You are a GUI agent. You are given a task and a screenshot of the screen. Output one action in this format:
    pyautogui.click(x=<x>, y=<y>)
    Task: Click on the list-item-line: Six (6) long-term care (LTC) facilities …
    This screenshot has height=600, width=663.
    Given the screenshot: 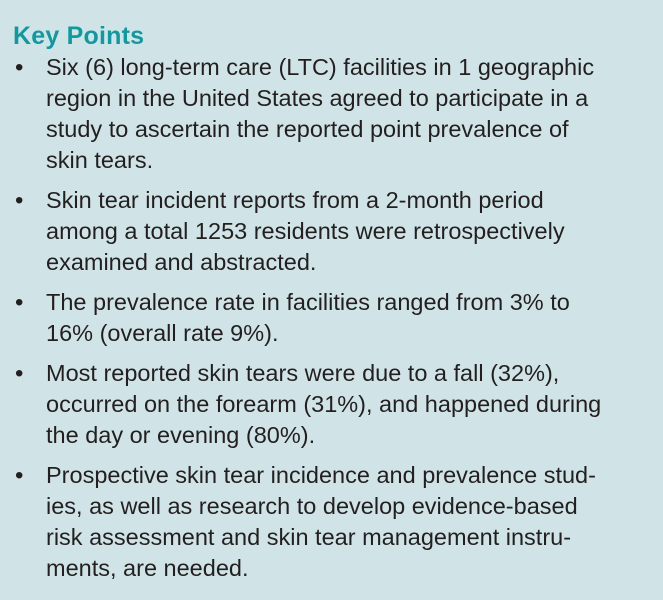 What is the action you would take?
    pyautogui.click(x=320, y=67)
    